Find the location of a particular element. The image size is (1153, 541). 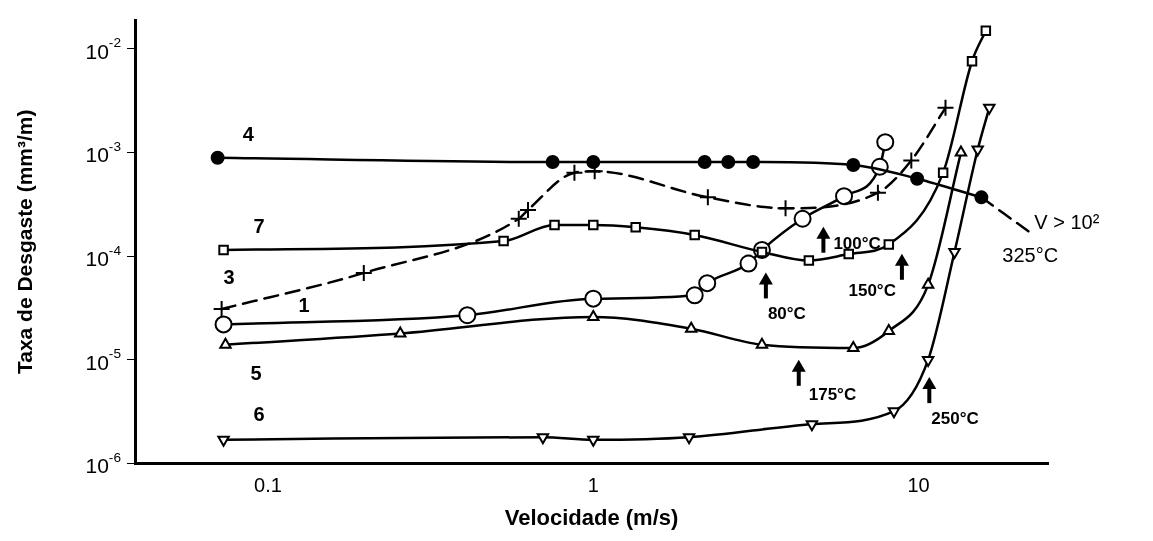

x-tick-label: 0.1 is located at coordinates (268, 485).